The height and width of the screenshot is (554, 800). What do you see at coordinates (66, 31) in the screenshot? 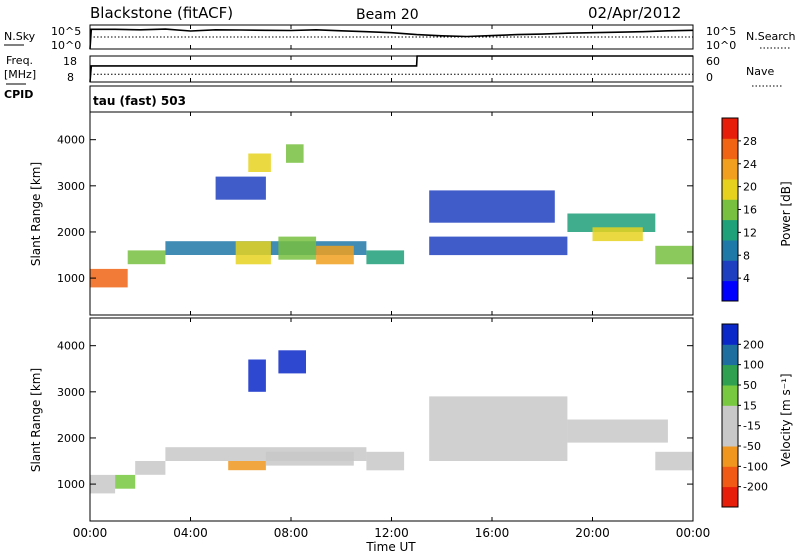
I see `noise-ytick-left-top: 10^5` at bounding box center [66, 31].